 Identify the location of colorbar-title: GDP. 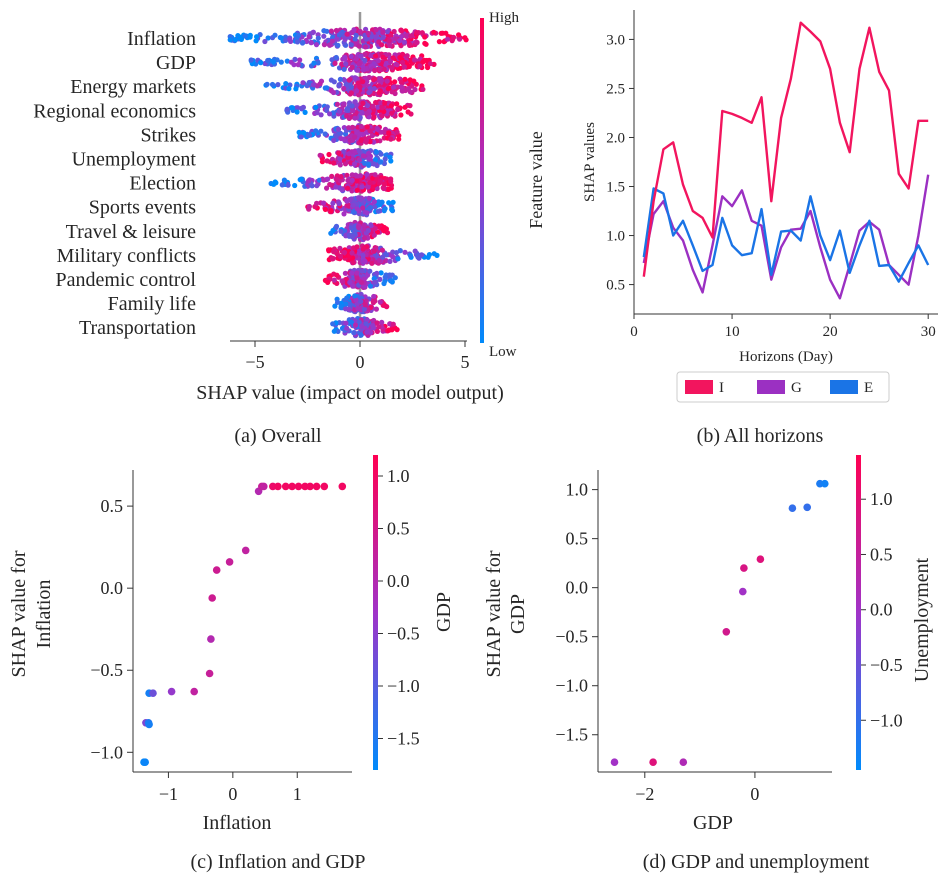
(444, 612).